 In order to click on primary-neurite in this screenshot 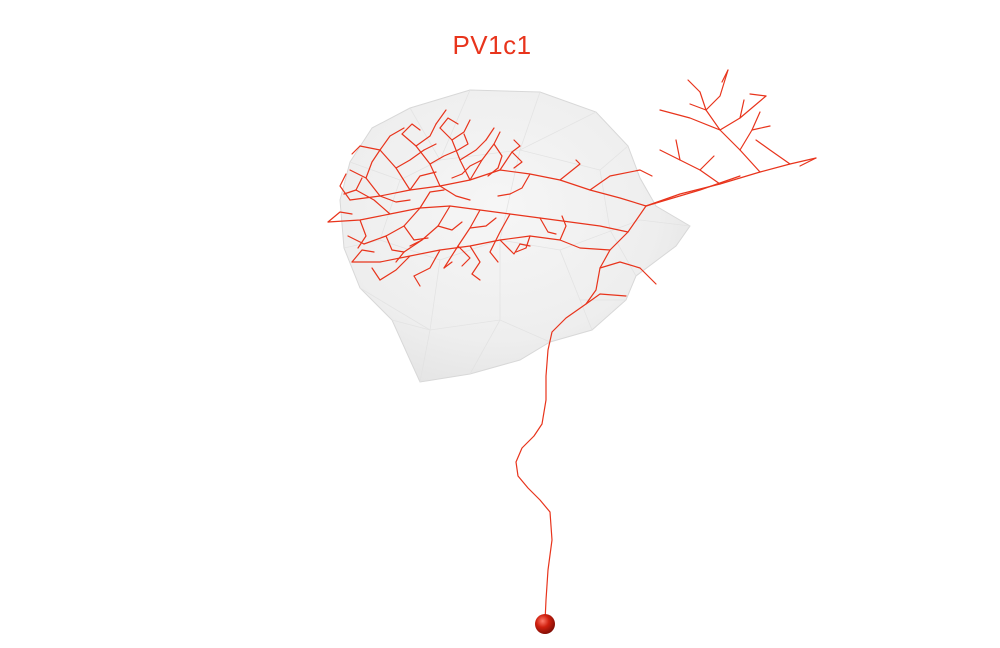, I will do `click(581, 414)`.